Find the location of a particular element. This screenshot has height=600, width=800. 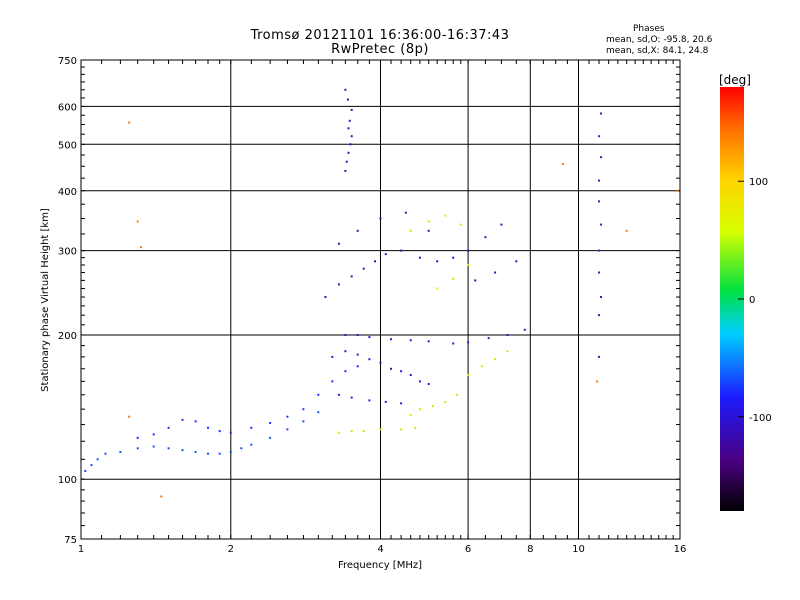

stats-x-mode: mean, sd,X: 84.1, 24.8 is located at coordinates (657, 51).